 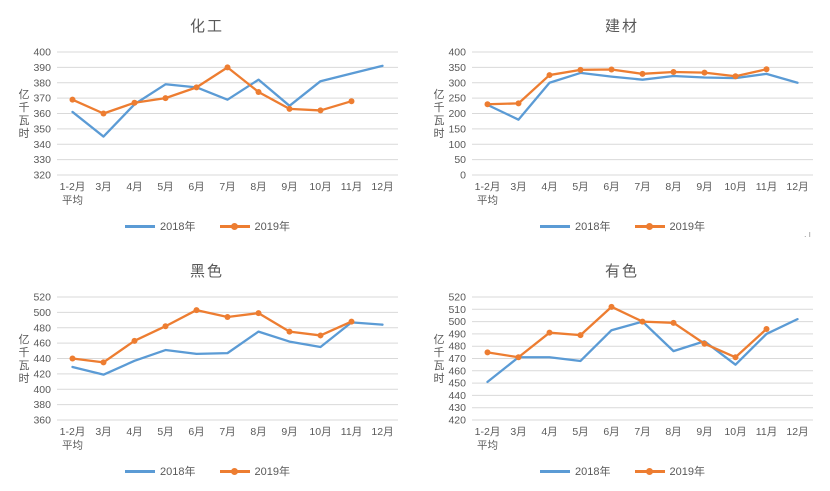 What do you see at coordinates (42, 328) in the screenshot?
I see `y-tick-label: 480` at bounding box center [42, 328].